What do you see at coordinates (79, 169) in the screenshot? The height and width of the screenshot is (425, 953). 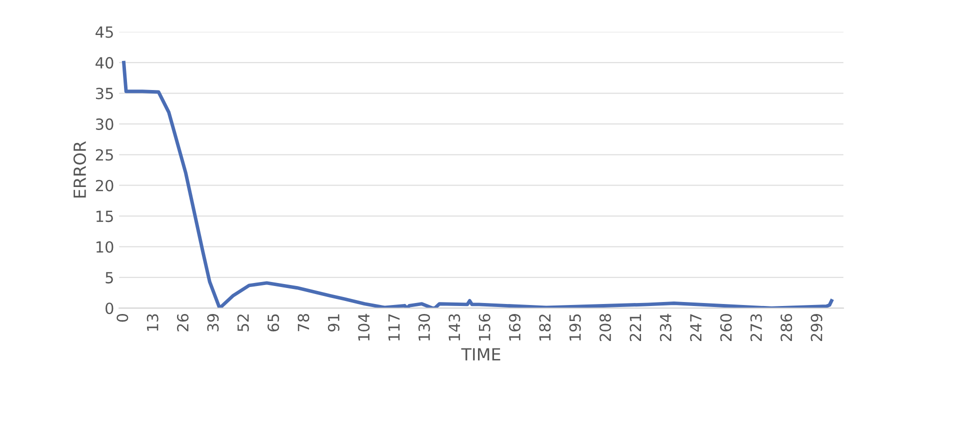 I see `y-axis-title: ERROR` at bounding box center [79, 169].